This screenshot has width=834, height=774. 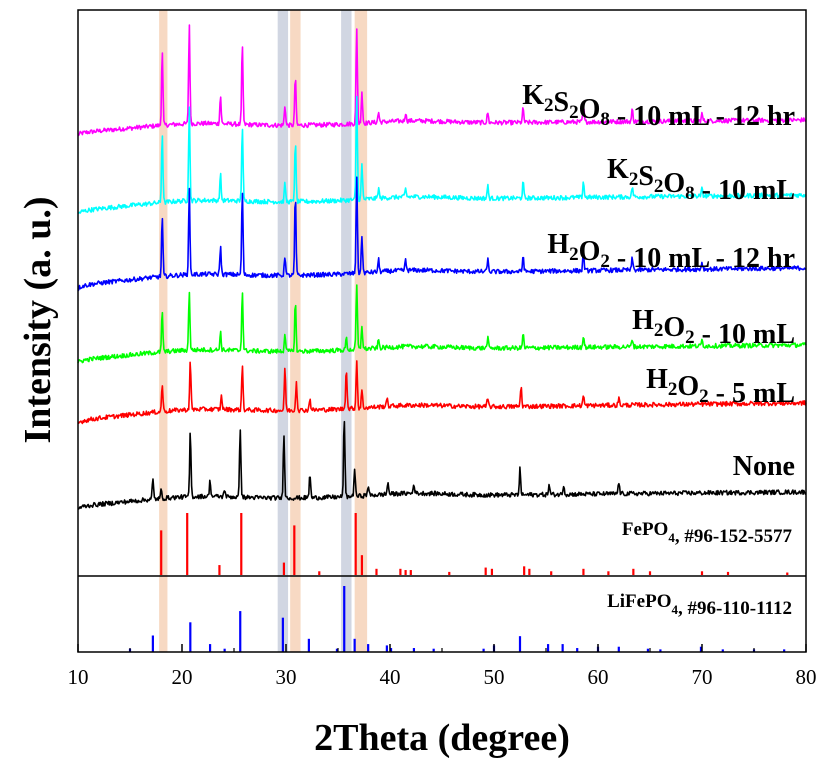 What do you see at coordinates (598, 677) in the screenshot?
I see `x-tick-label: 60` at bounding box center [598, 677].